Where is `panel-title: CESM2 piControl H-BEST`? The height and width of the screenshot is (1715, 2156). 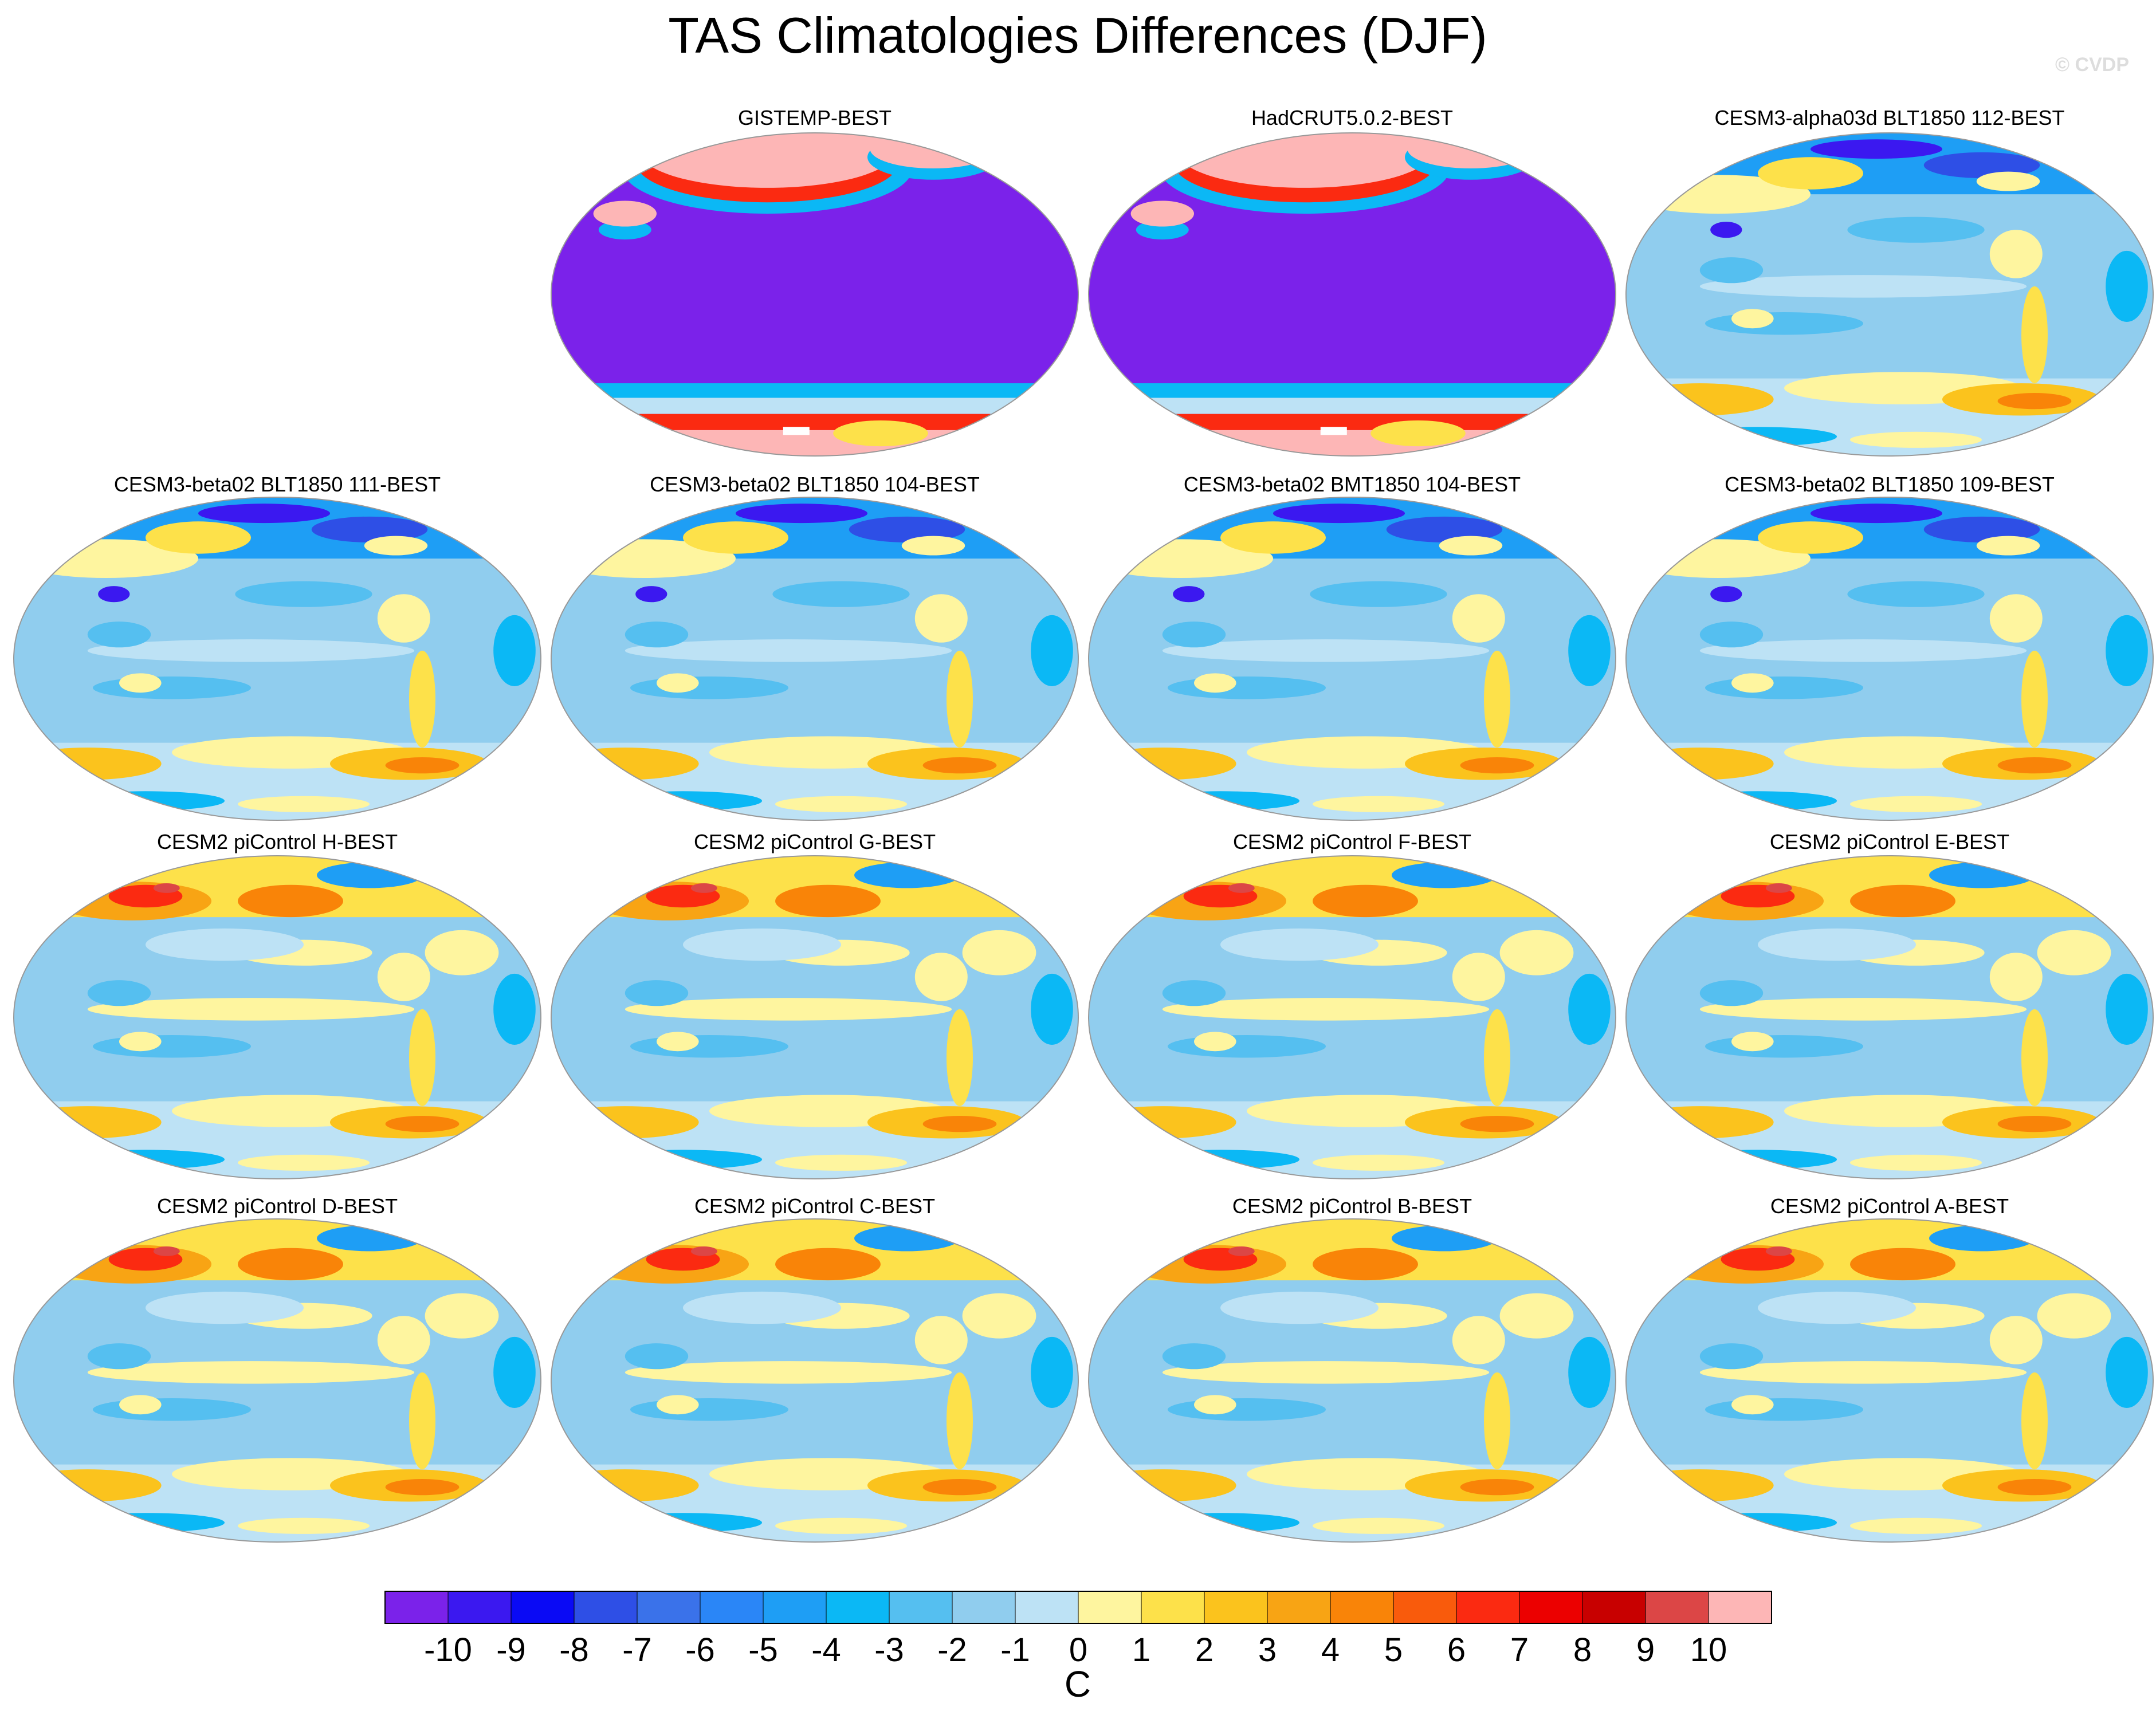
panel-title: CESM2 piControl H-BEST is located at coordinates (277, 841).